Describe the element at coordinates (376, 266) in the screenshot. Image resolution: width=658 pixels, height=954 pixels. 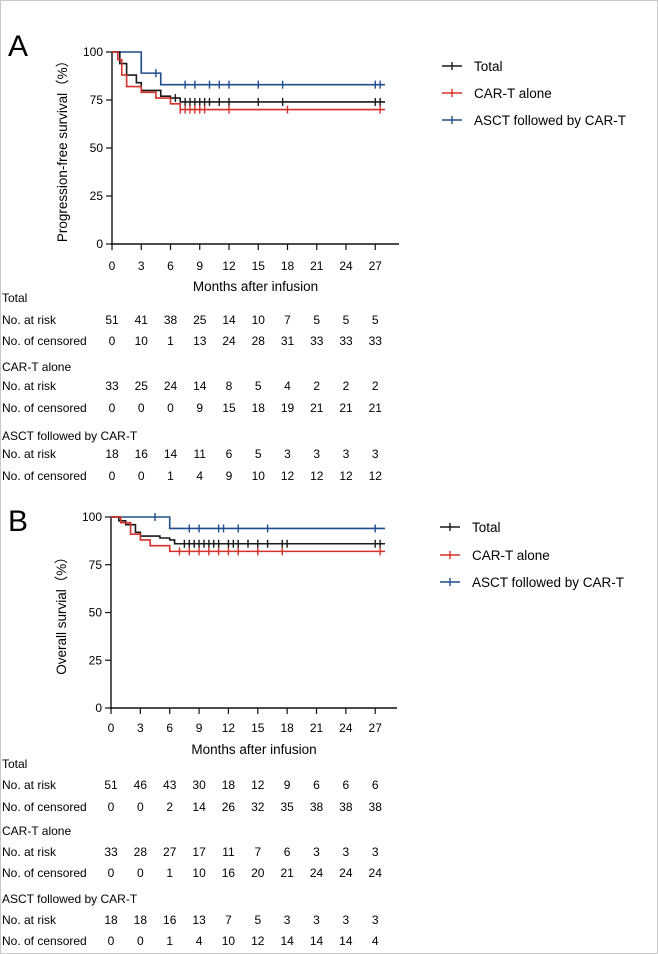
I see `panelA-x-tick-label: 27` at that location.